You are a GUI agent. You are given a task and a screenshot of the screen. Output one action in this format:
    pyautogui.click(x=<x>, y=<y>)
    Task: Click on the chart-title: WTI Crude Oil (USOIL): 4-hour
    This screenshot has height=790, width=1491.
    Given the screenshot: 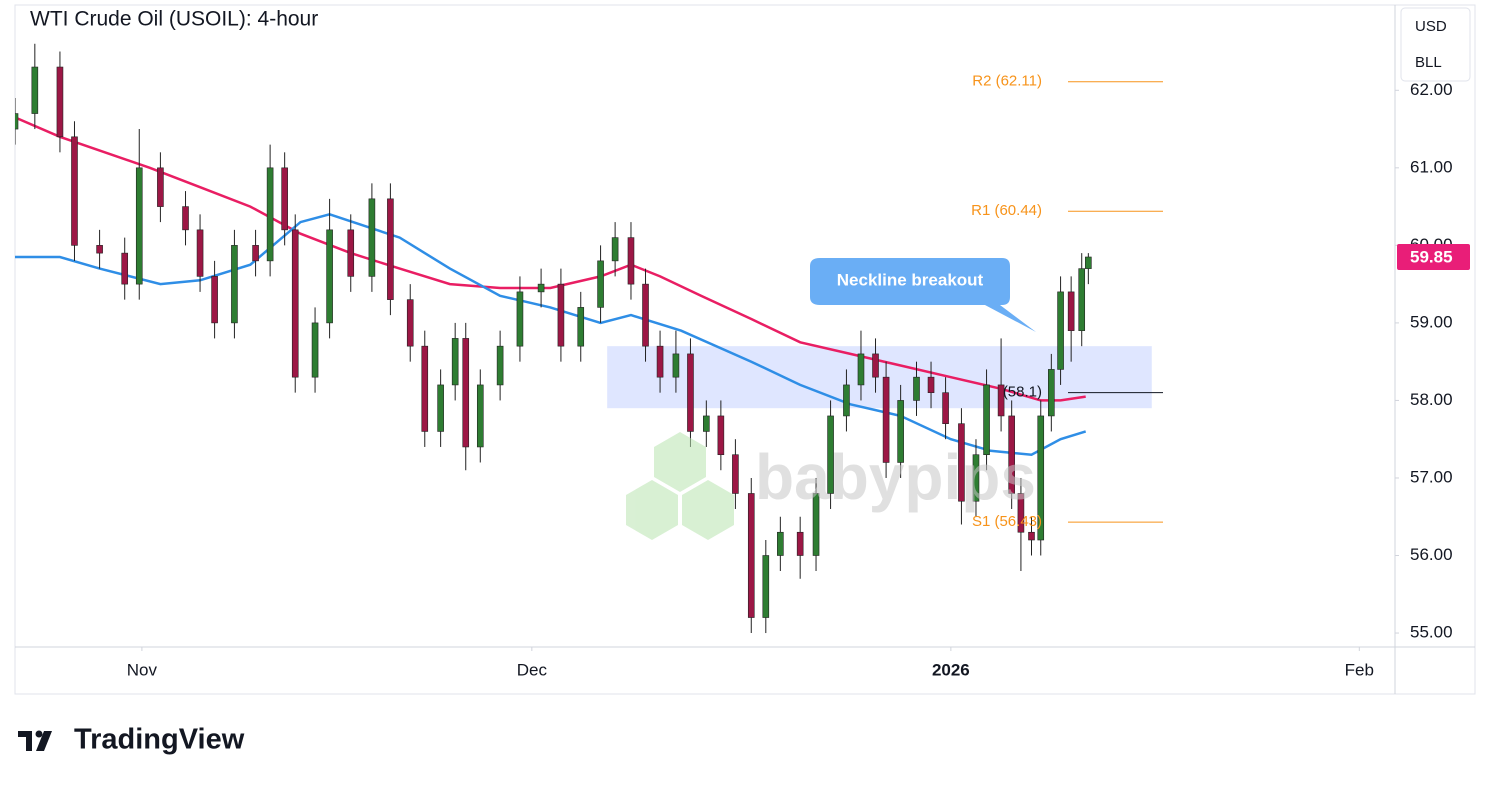 What is the action you would take?
    pyautogui.click(x=174, y=19)
    